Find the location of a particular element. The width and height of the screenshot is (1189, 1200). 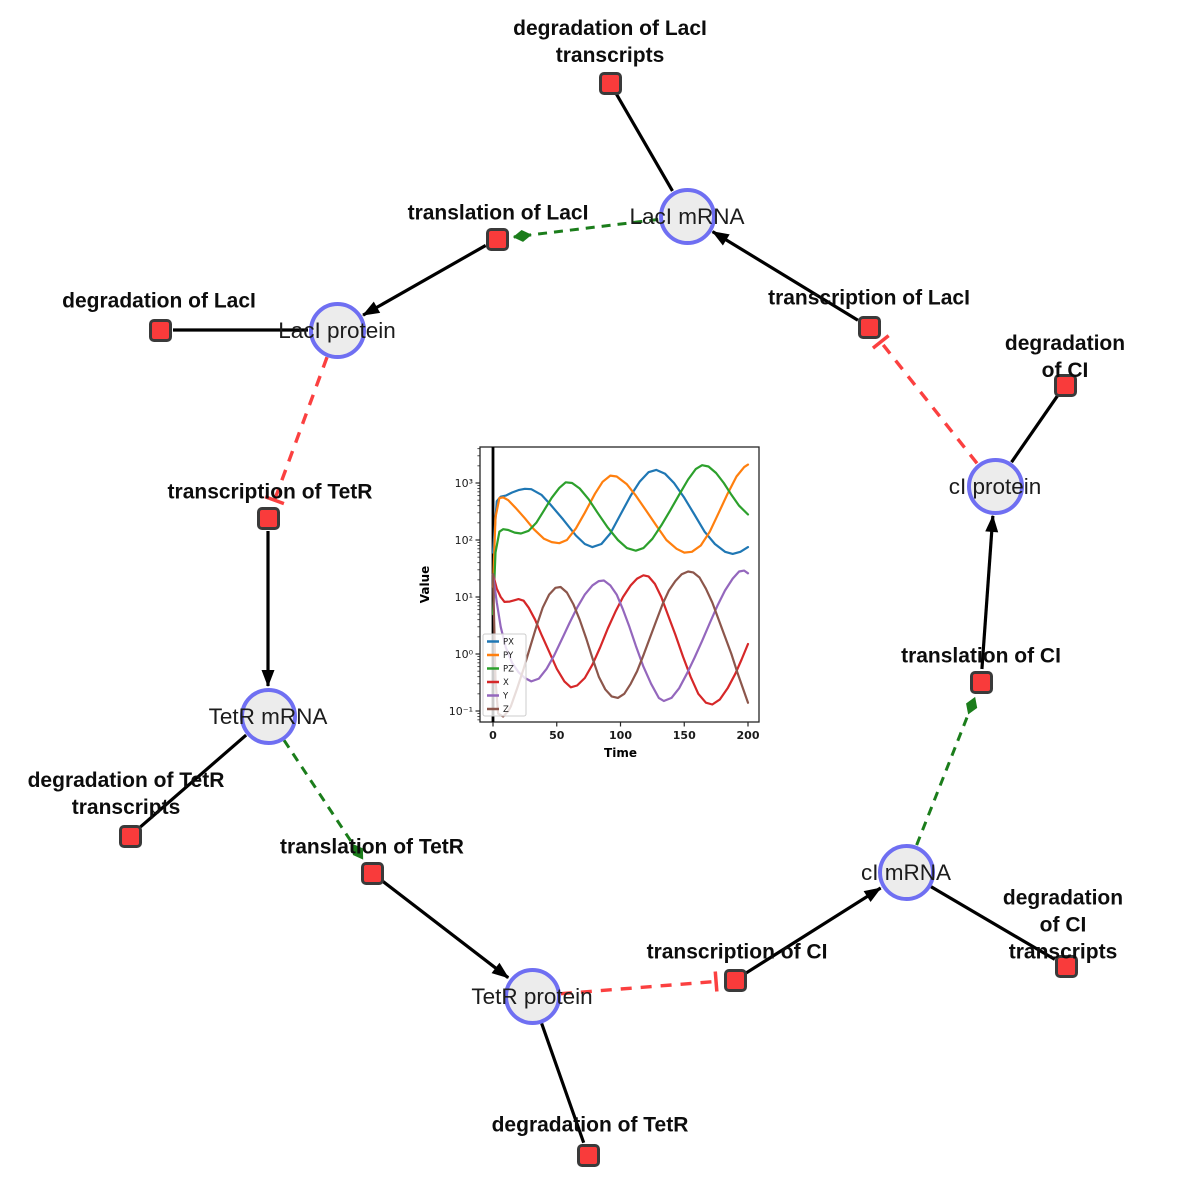

edge-inhibition-ci-protein-to-transcription-laci is located at coordinates (925, 399).